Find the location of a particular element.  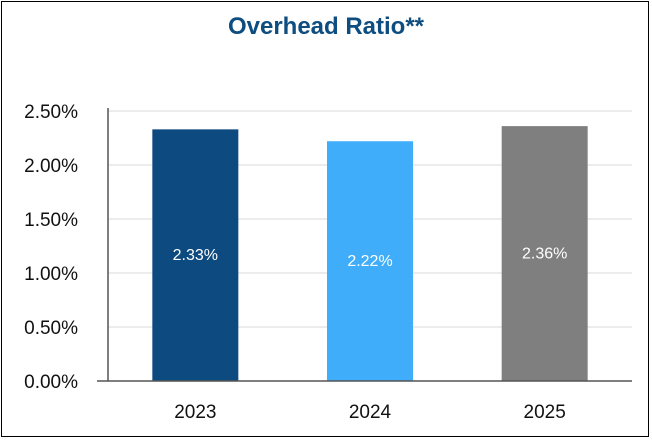

y-tick-labels: 0.00% 0.50% 1.00% 1.50% 2.00% 2.50% is located at coordinates (51, 247).